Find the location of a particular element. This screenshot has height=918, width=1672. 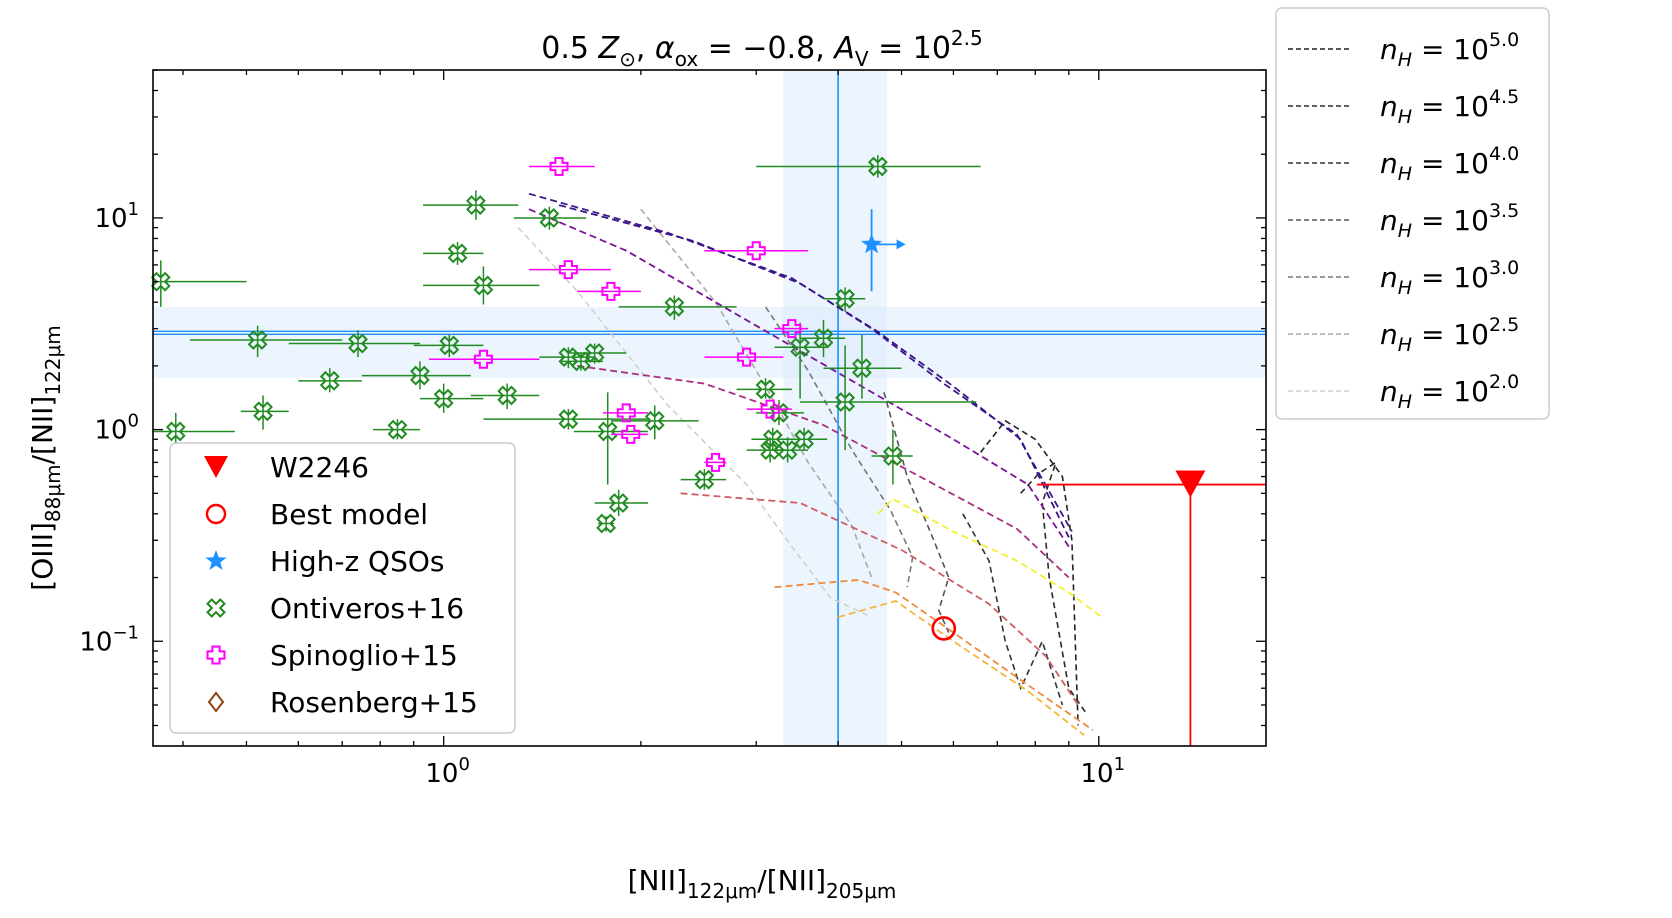

legend-label-4: Spinoglio+15 is located at coordinates (364, 655).